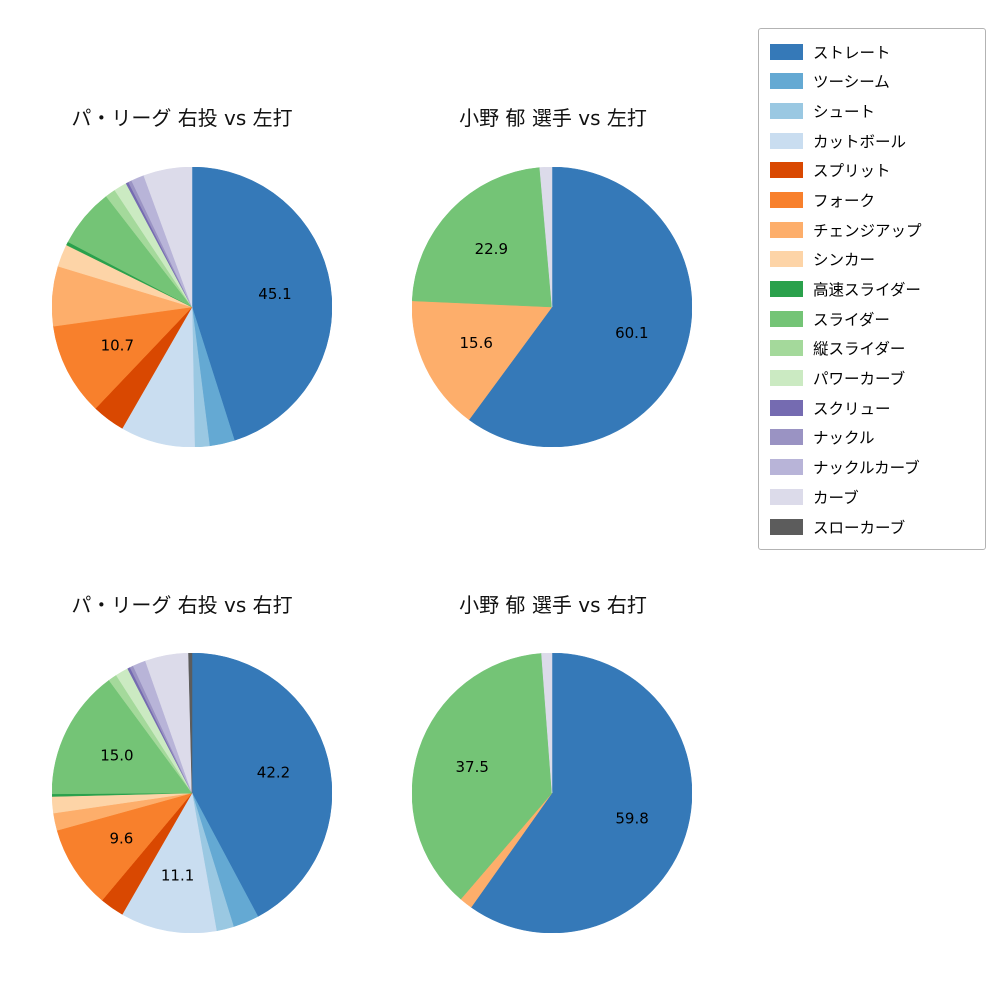  I want to click on legend-label: チェンジアップ, so click(867, 230).